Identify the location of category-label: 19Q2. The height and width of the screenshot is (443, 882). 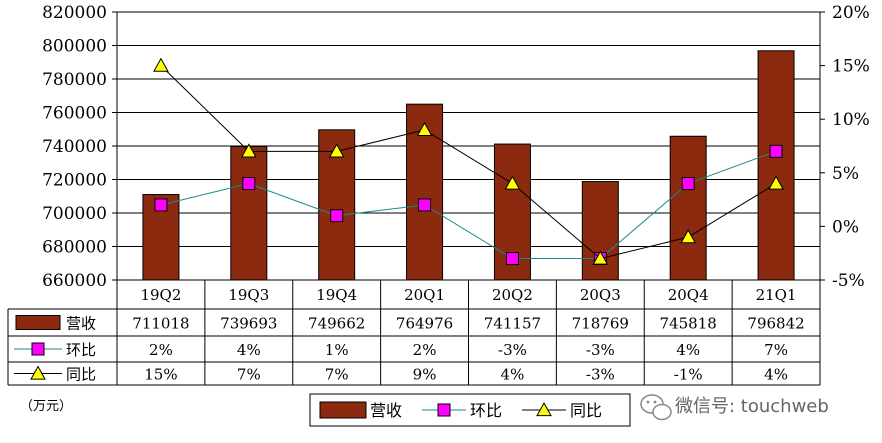
(160, 295).